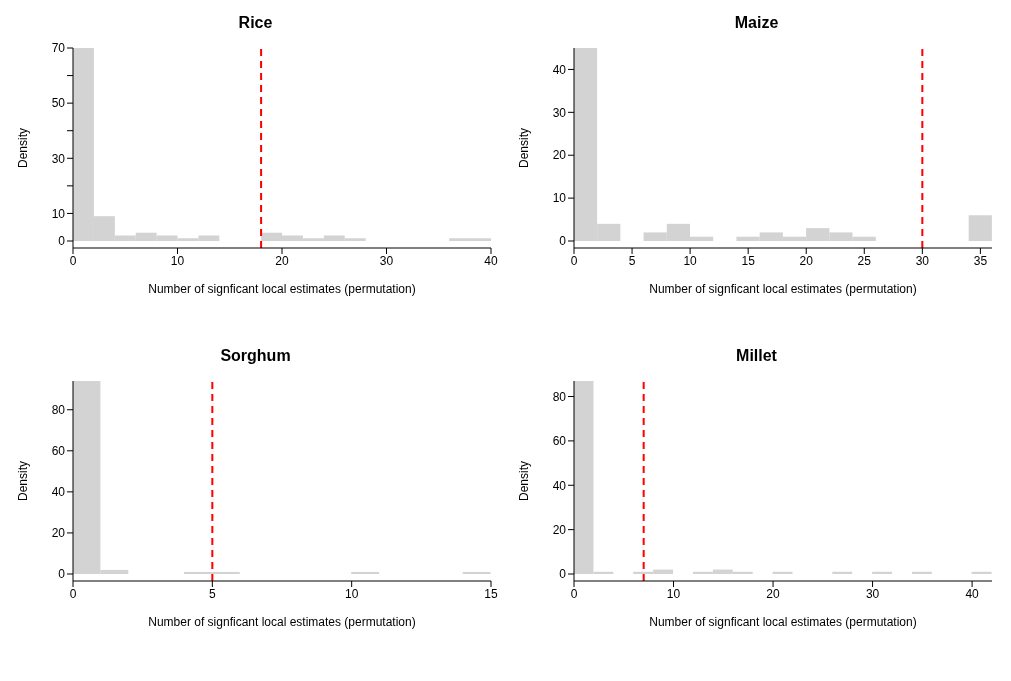  Describe the element at coordinates (58, 48) in the screenshot. I see `y-tick-label: 70` at that location.